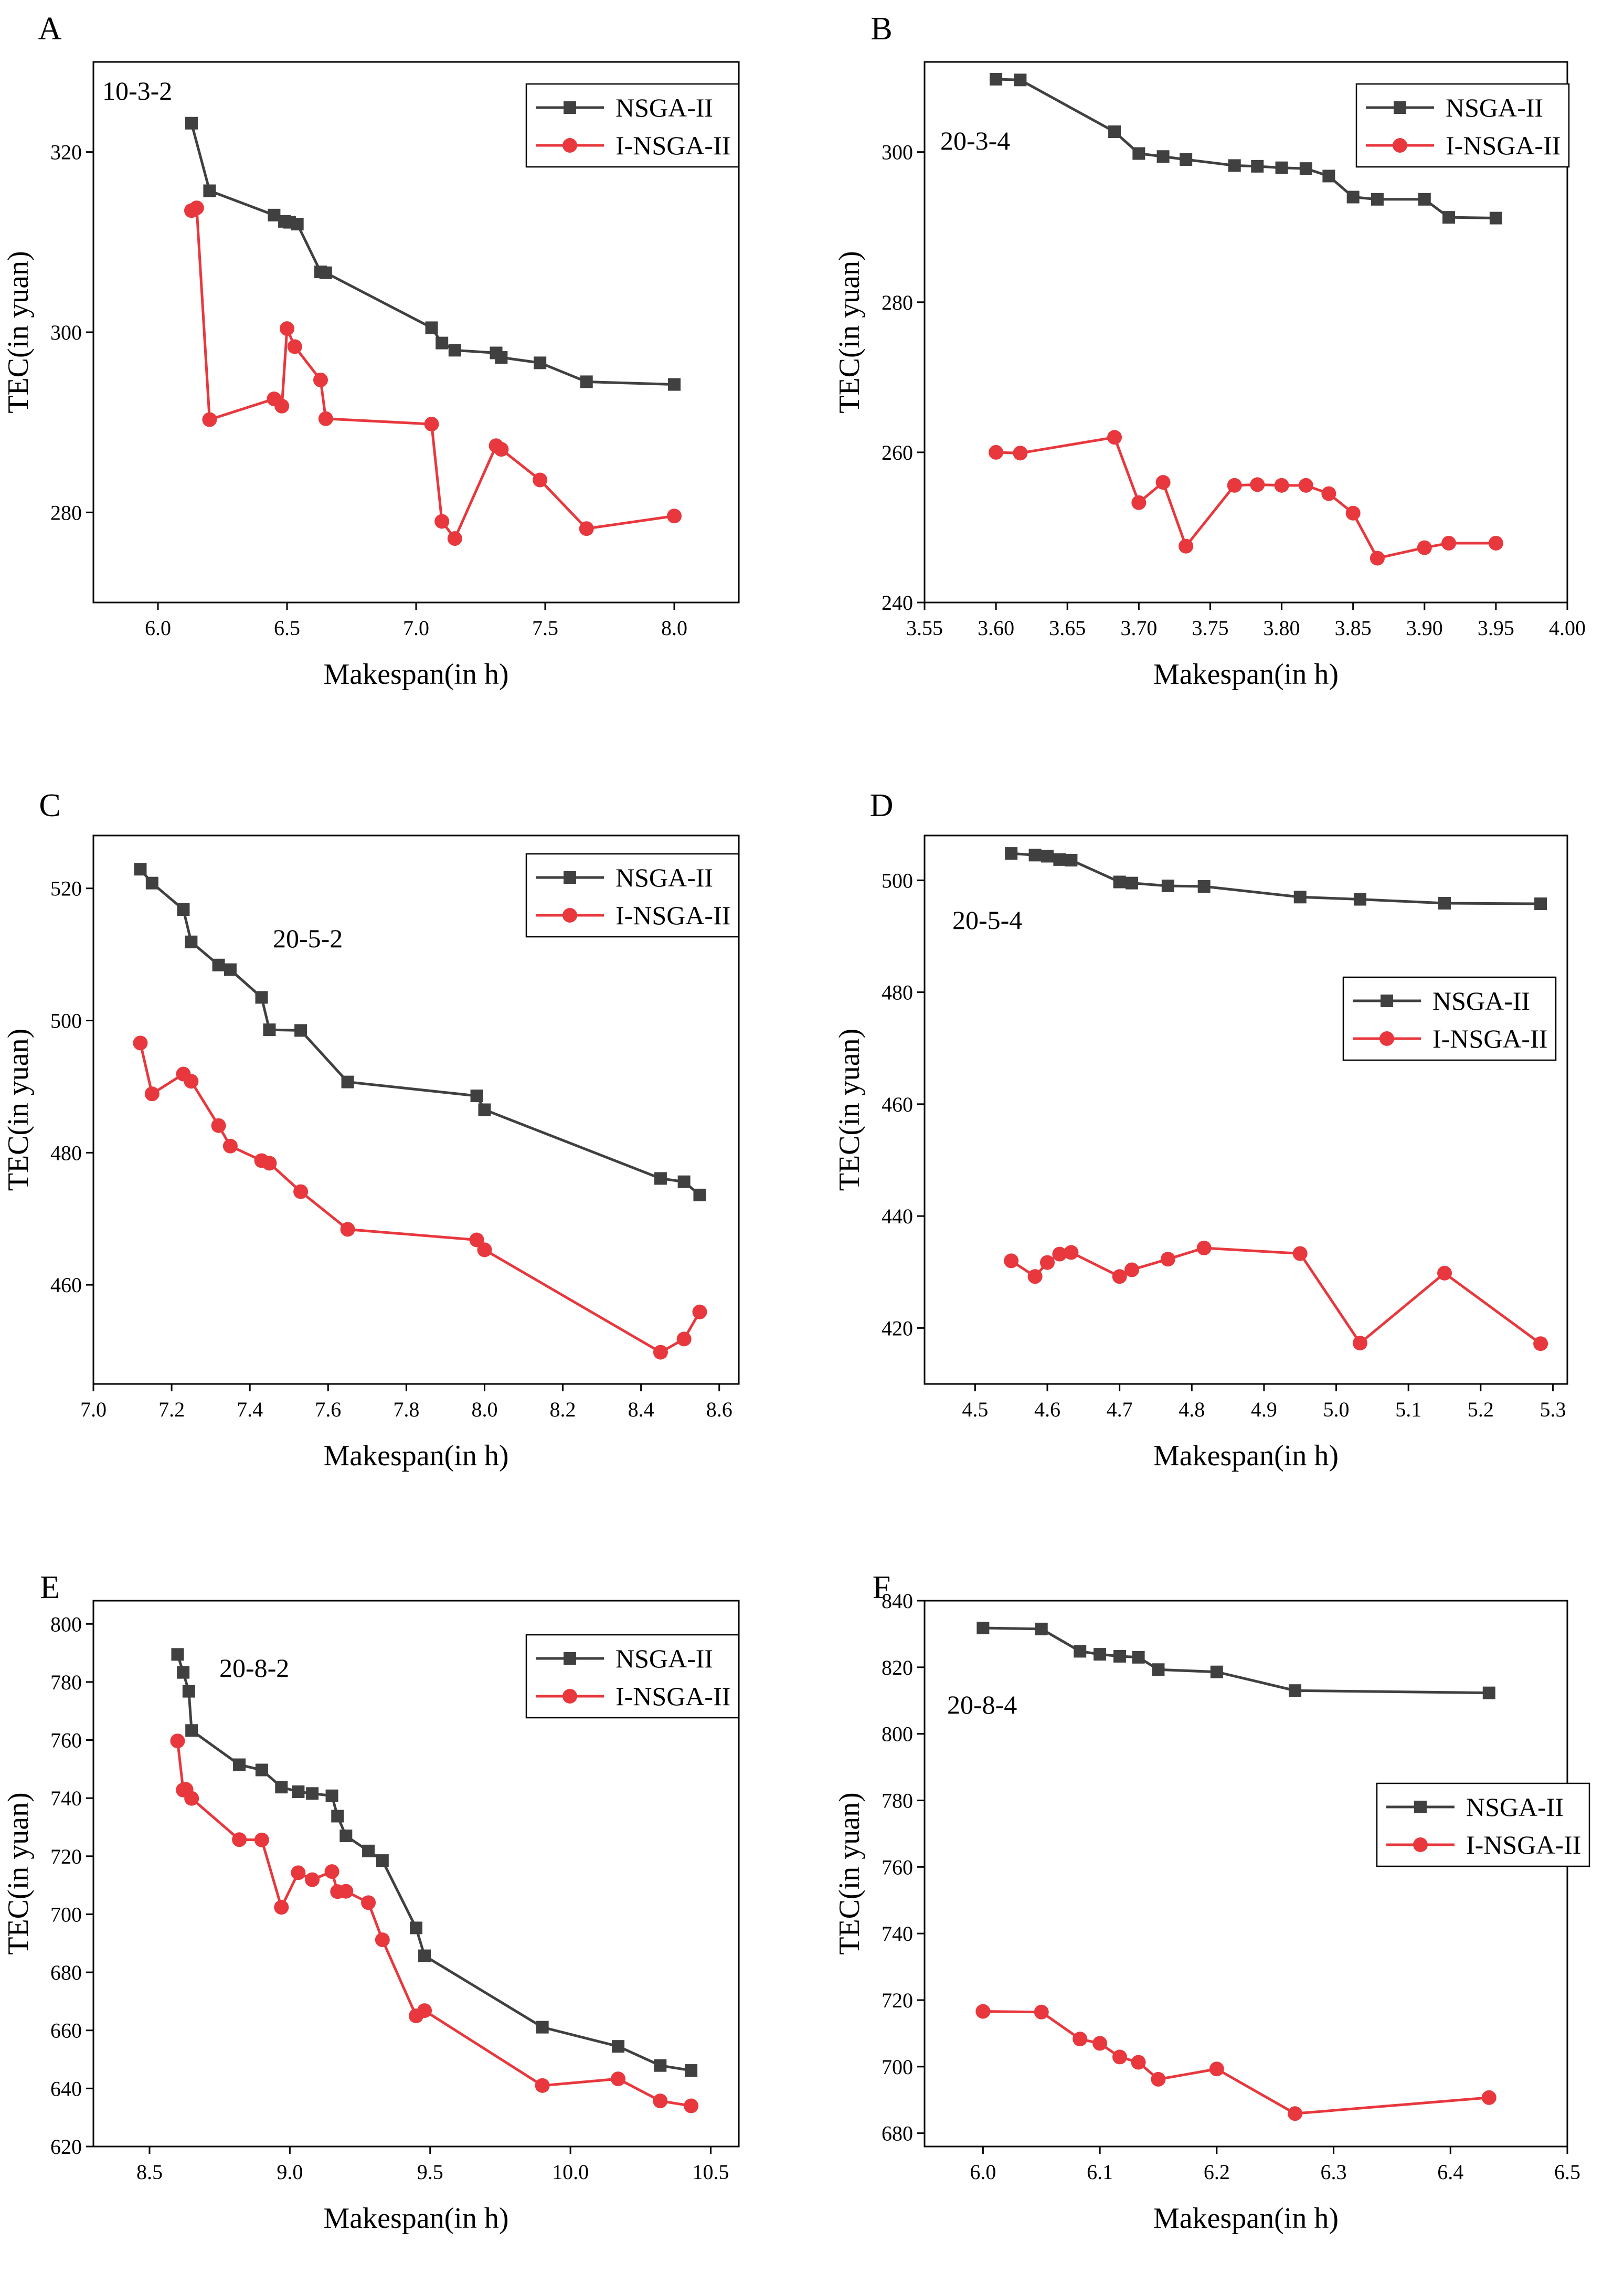 This screenshot has height=2273, width=1624. Describe the element at coordinates (1408, 1410) in the screenshot. I see `x-tick-label: 5.1` at that location.